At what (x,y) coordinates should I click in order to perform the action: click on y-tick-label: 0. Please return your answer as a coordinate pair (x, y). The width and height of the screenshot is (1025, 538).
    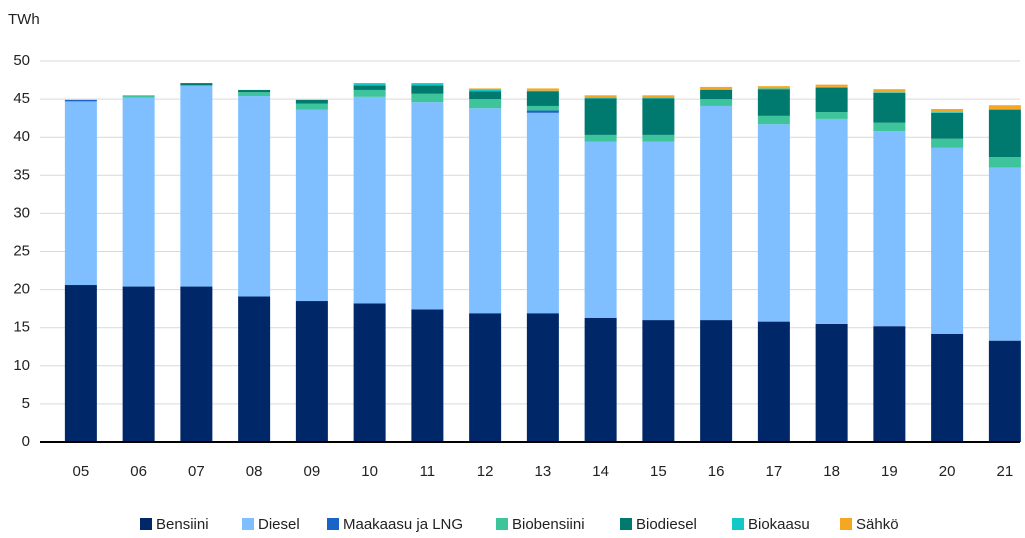
    Looking at the image, I should click on (26, 441).